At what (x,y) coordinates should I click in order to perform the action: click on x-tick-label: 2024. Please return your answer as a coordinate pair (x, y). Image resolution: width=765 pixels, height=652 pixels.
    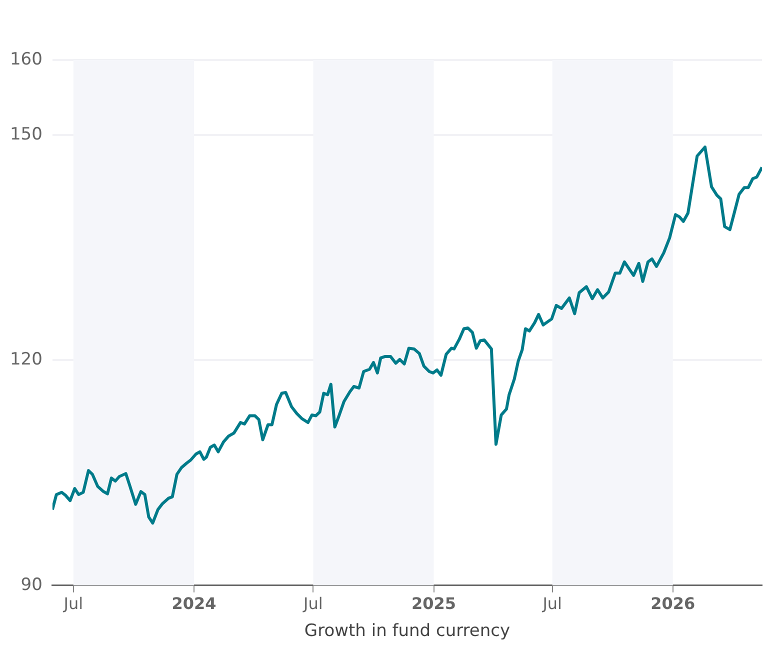
    Looking at the image, I should click on (194, 604).